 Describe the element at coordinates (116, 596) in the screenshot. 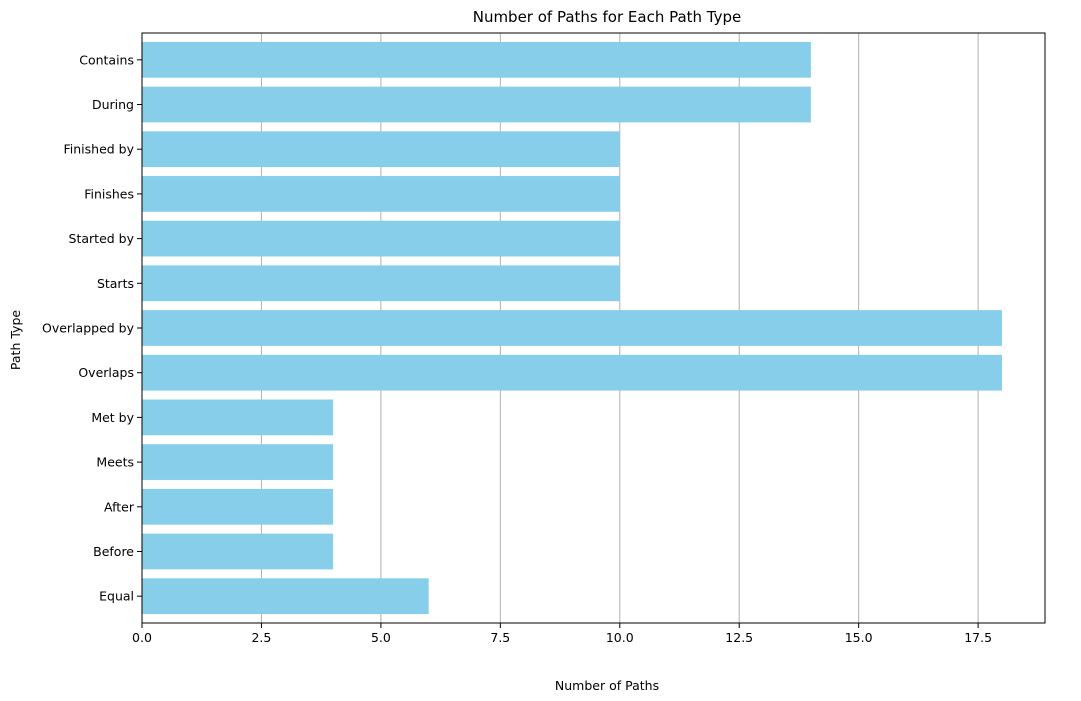

I see `y-tick-label: Equal` at that location.